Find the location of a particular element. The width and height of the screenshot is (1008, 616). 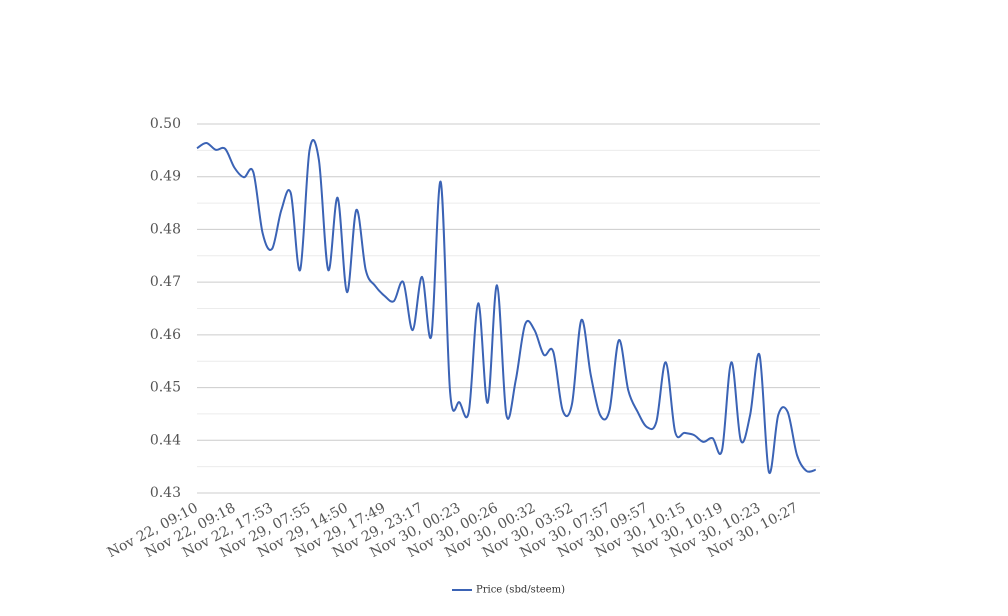

y-tick-label: 0.50 is located at coordinates (165, 124).